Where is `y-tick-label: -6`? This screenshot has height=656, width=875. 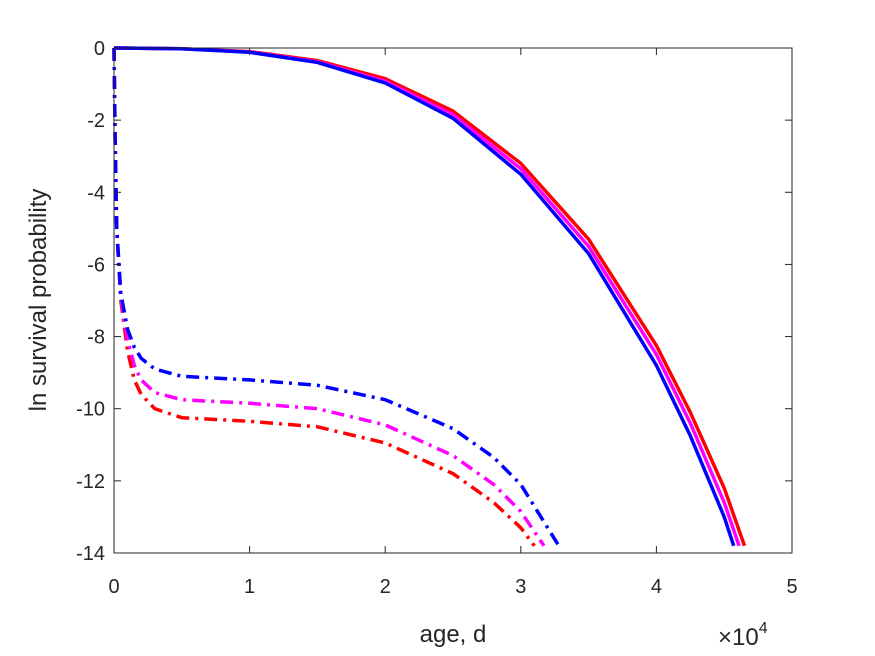 y-tick-label: -6 is located at coordinates (96, 265).